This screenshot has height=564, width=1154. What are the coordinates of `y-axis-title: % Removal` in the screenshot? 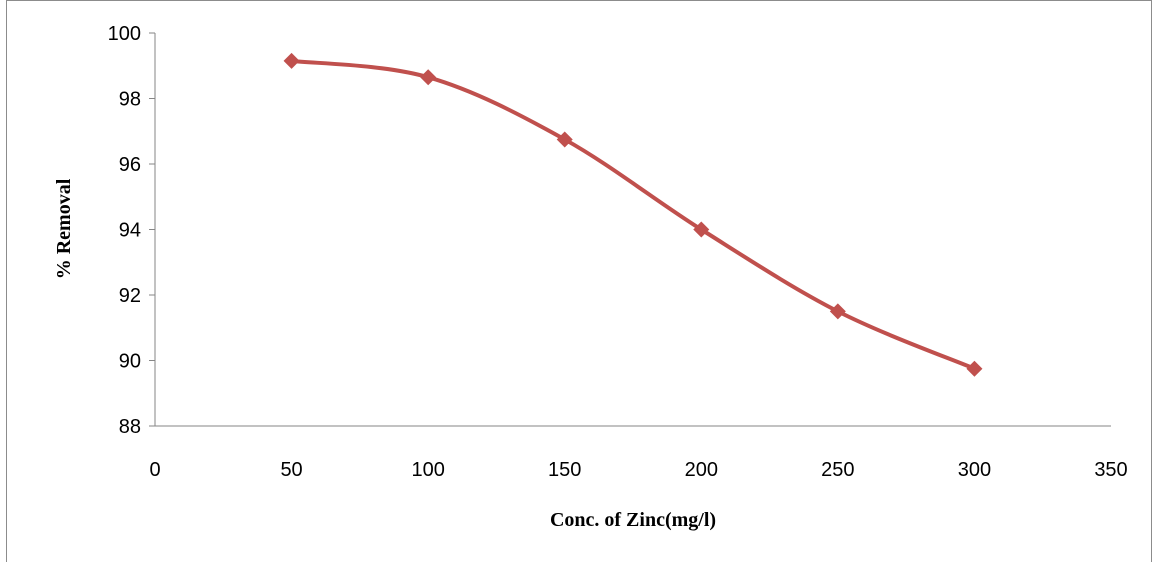 It's located at (64, 228).